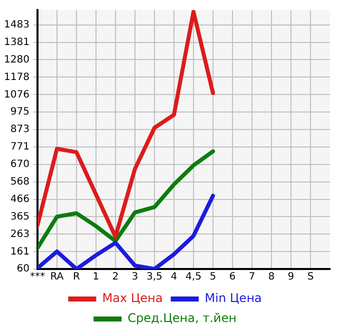 The width and height of the screenshot is (345, 335). What do you see at coordinates (291, 277) in the screenshot?
I see `x-tick-label: 9` at bounding box center [291, 277].